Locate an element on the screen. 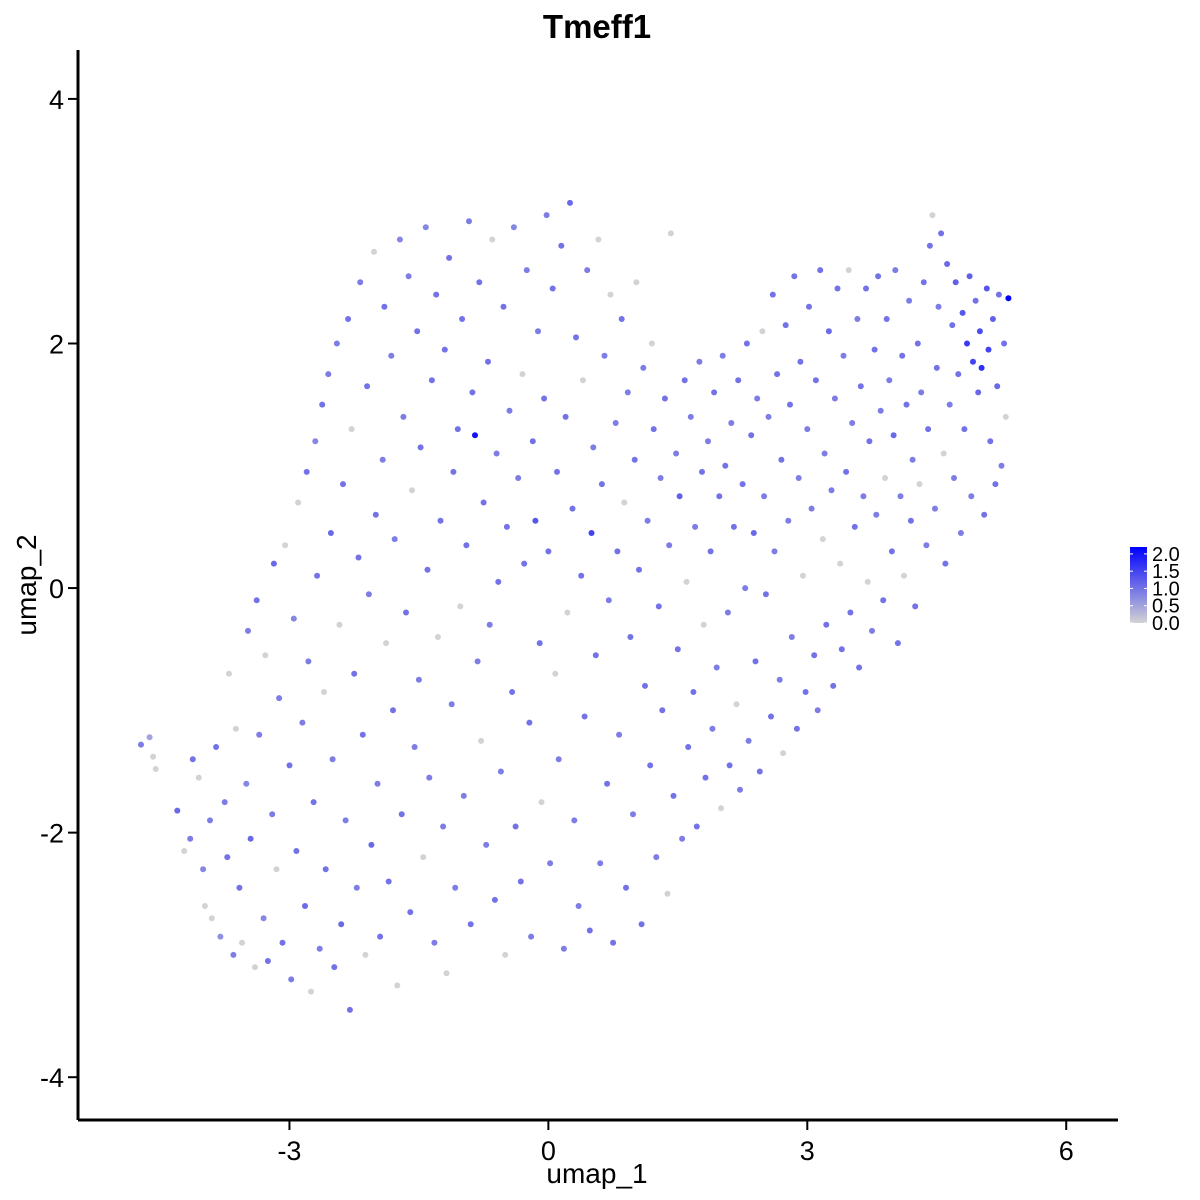 Image resolution: width=1200 pixels, height=1200 pixels. y-axis: -4 -2 0 2 4 is located at coordinates (60, 585).